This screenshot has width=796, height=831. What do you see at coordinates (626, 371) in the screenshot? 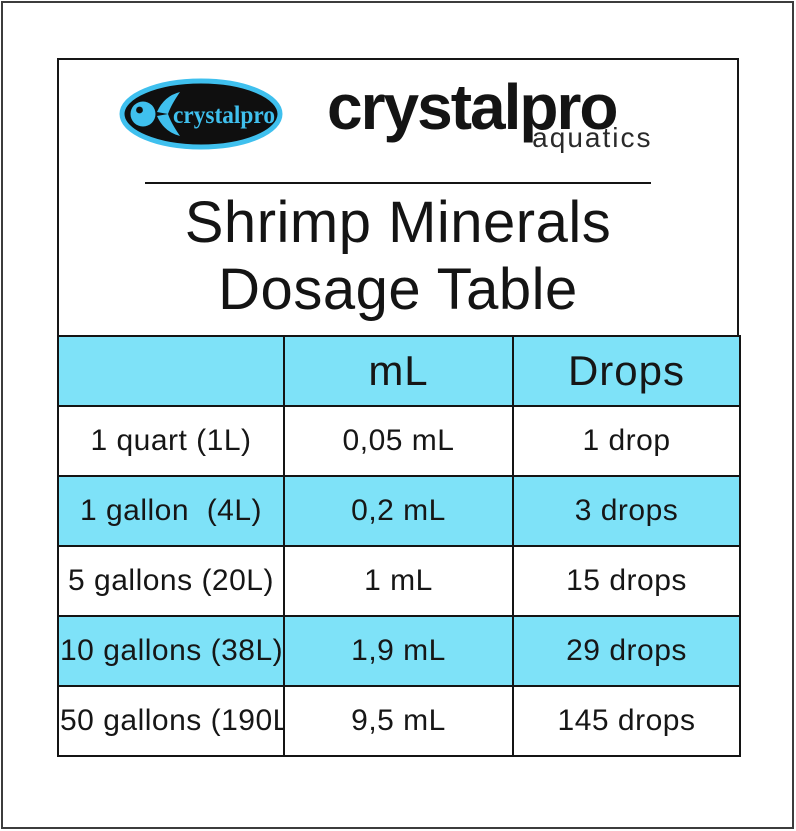
I see `column-header-drops: Drops` at bounding box center [626, 371].